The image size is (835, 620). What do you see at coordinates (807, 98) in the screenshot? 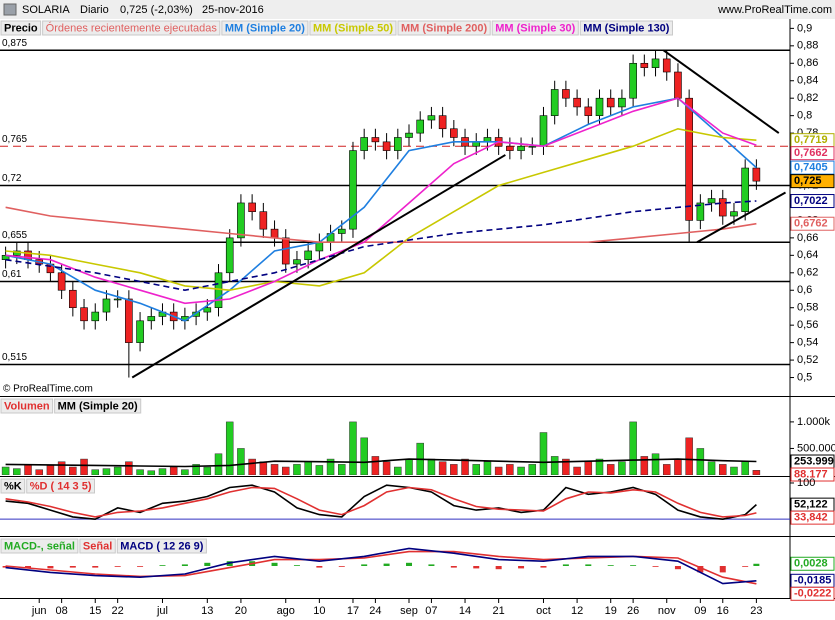
I see `y-tick-label: 0,82` at bounding box center [807, 98].